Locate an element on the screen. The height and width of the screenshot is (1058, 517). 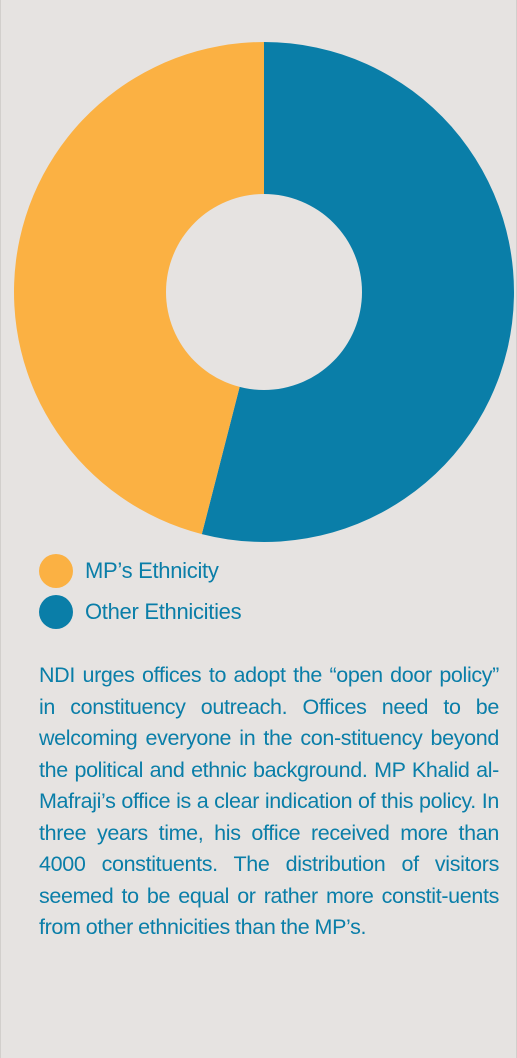
legend-swatch-blue is located at coordinates (56, 612).